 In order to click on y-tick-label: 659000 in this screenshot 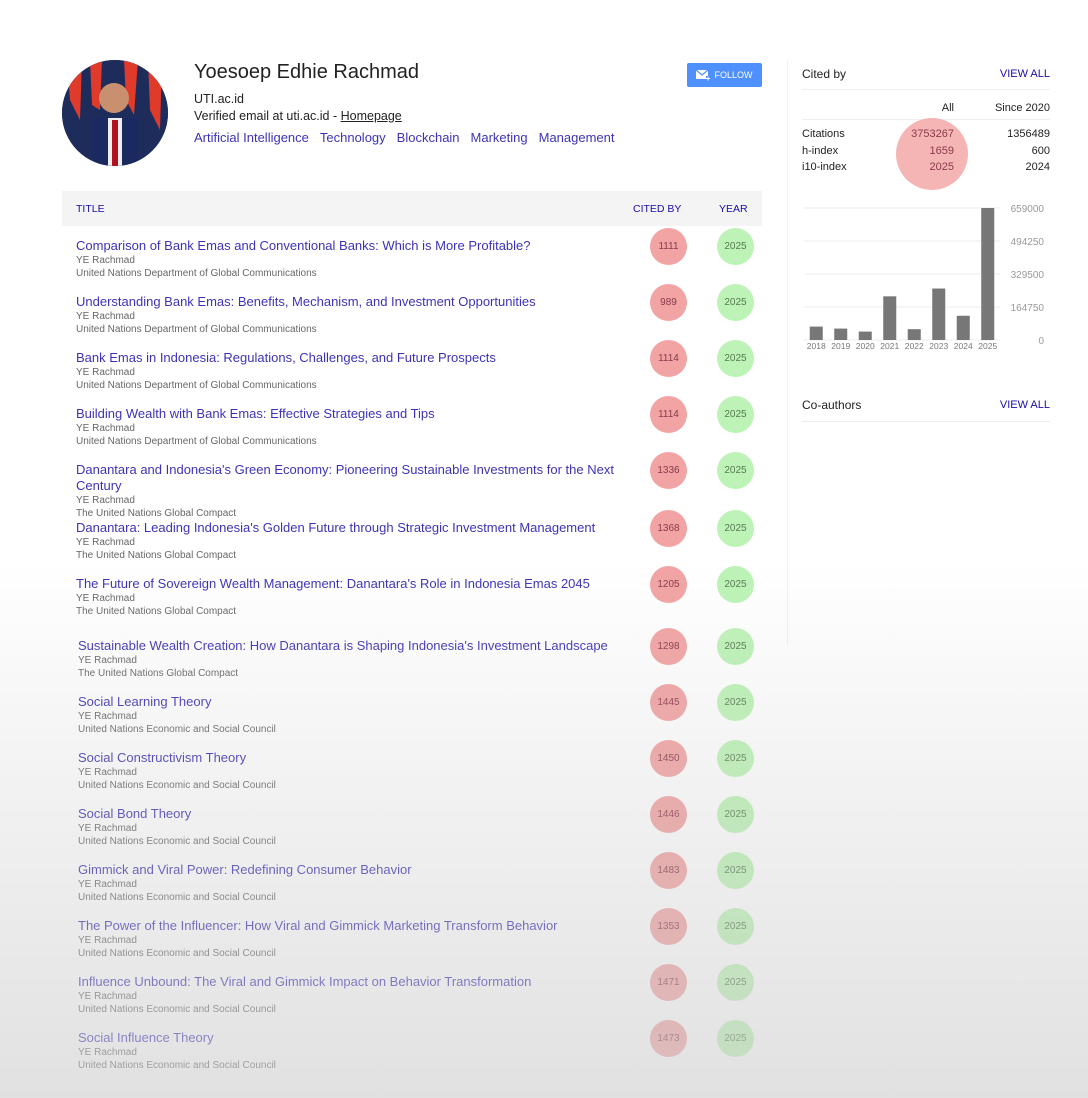, I will do `click(1028, 209)`.